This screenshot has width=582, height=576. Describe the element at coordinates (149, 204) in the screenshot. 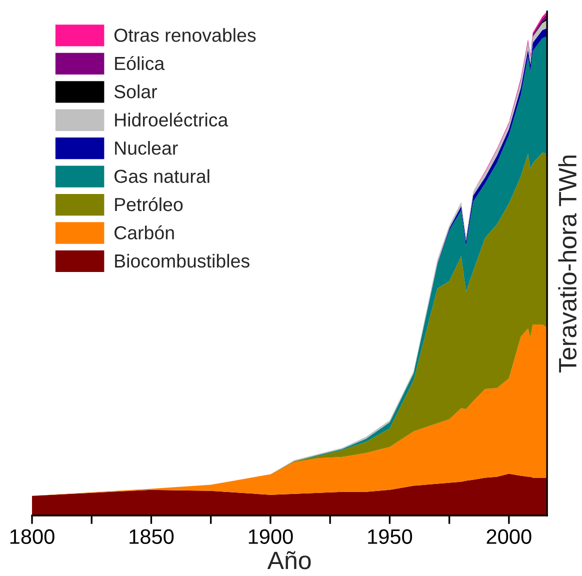

I see `legend-label: Petróleo` at that location.